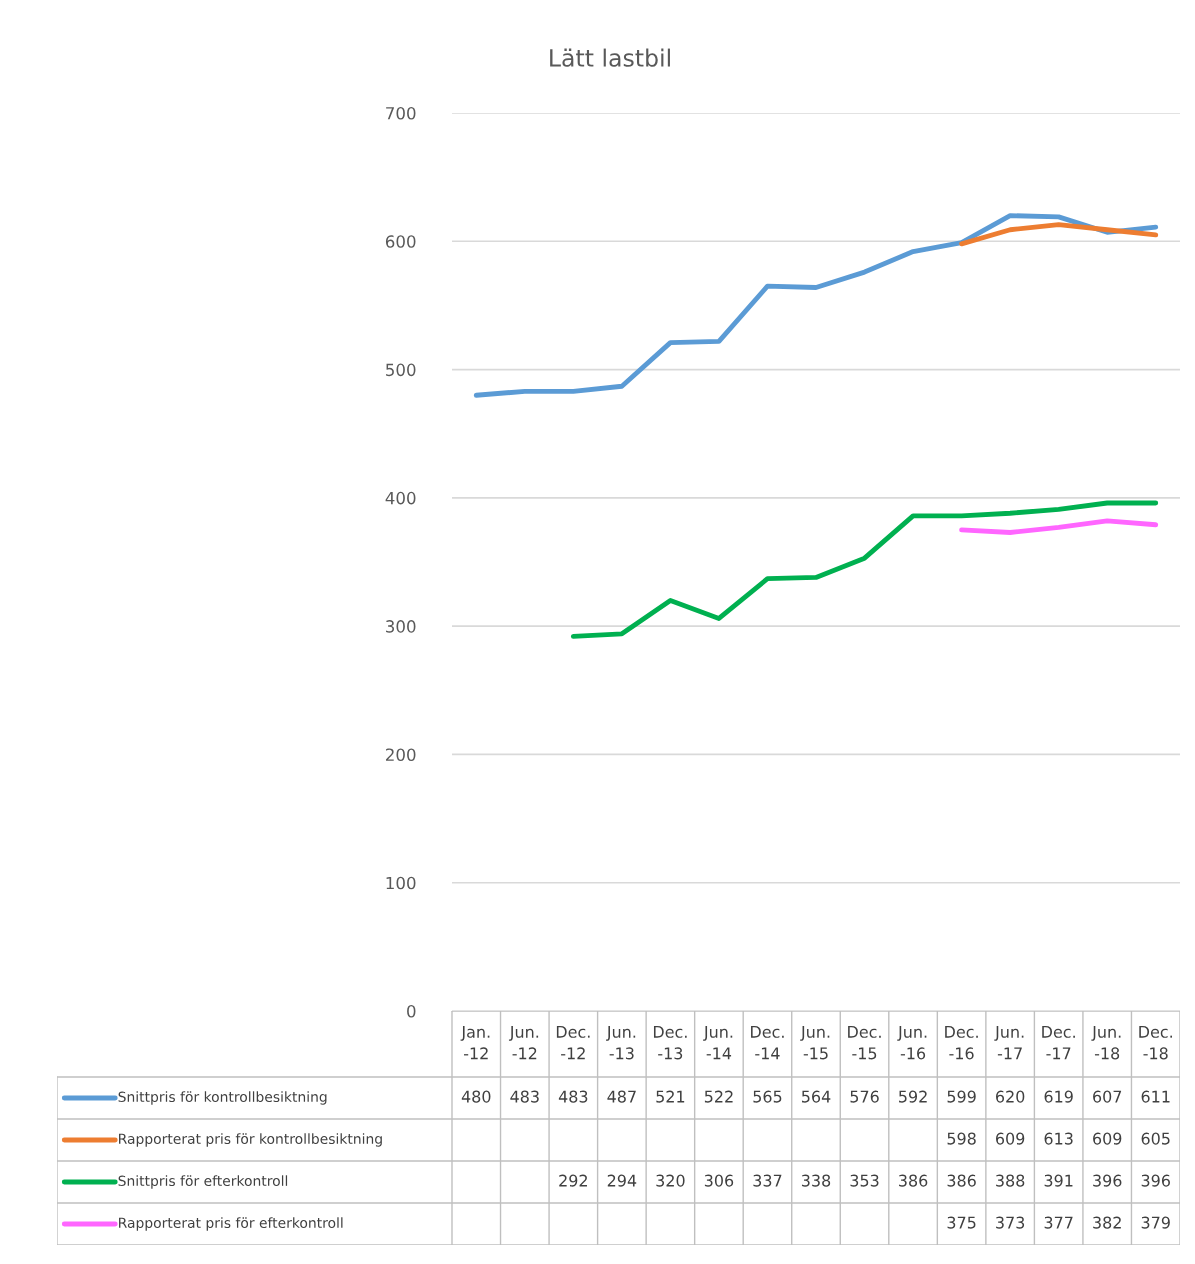 This screenshot has width=1195, height=1264. Describe the element at coordinates (816, 1180) in the screenshot. I see `data-label: 338` at that location.